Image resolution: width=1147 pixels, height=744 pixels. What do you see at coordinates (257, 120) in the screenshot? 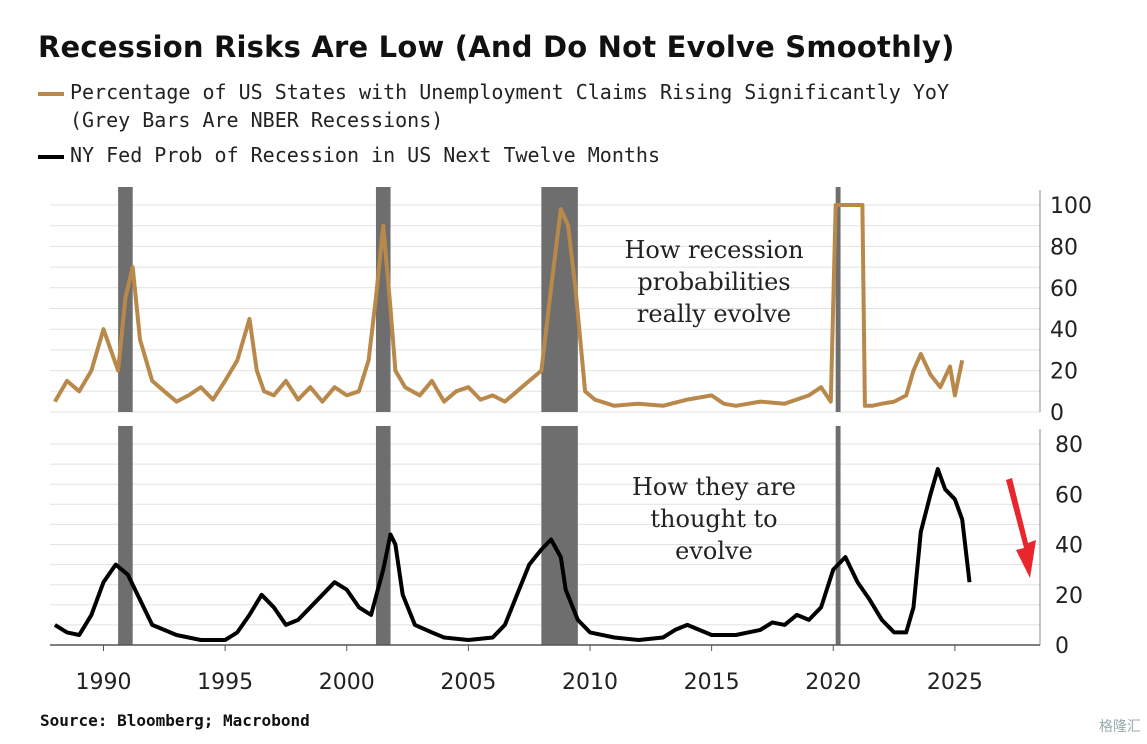
I see `legend-note: (Grey Bars Are NBER Recessions)` at bounding box center [257, 120].